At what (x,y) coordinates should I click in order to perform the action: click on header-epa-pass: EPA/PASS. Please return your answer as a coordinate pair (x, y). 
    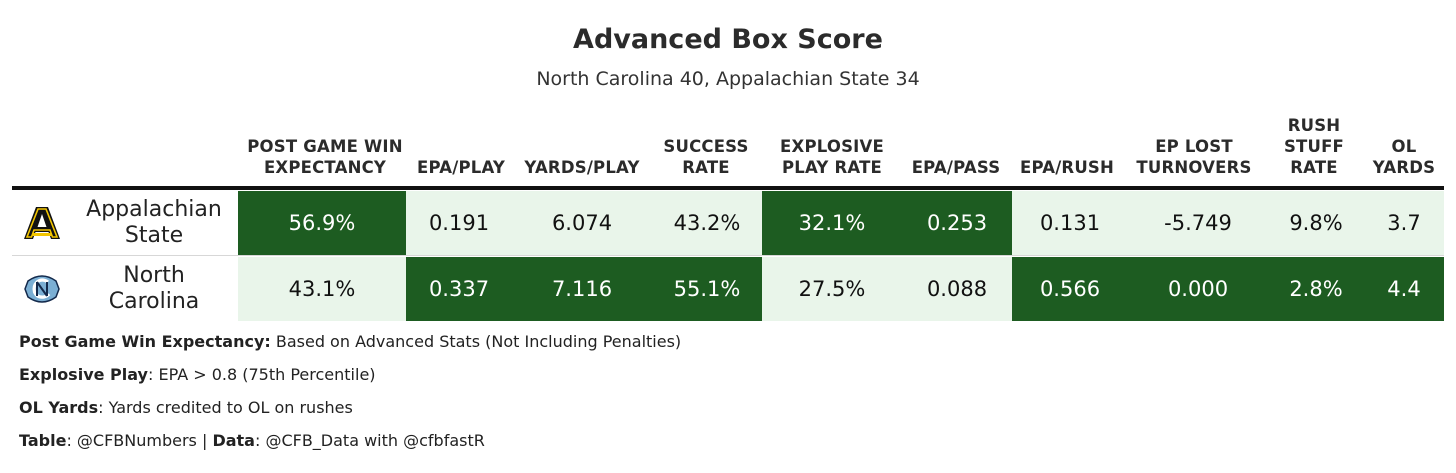
    Looking at the image, I should click on (956, 167).